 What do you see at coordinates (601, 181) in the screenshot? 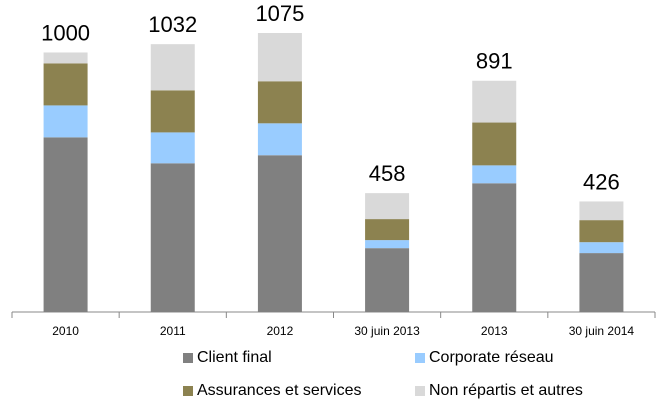
I see `total-label: 426` at bounding box center [601, 181].